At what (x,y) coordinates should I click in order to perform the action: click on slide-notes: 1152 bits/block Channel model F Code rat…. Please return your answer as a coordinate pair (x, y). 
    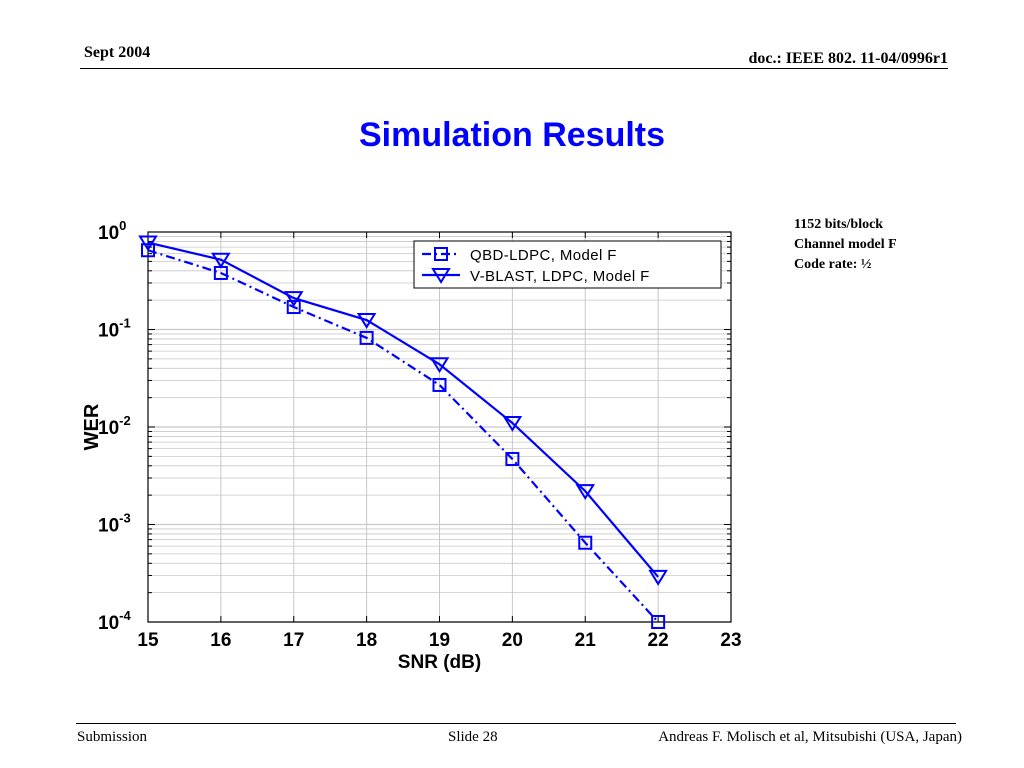
    Looking at the image, I should click on (845, 245).